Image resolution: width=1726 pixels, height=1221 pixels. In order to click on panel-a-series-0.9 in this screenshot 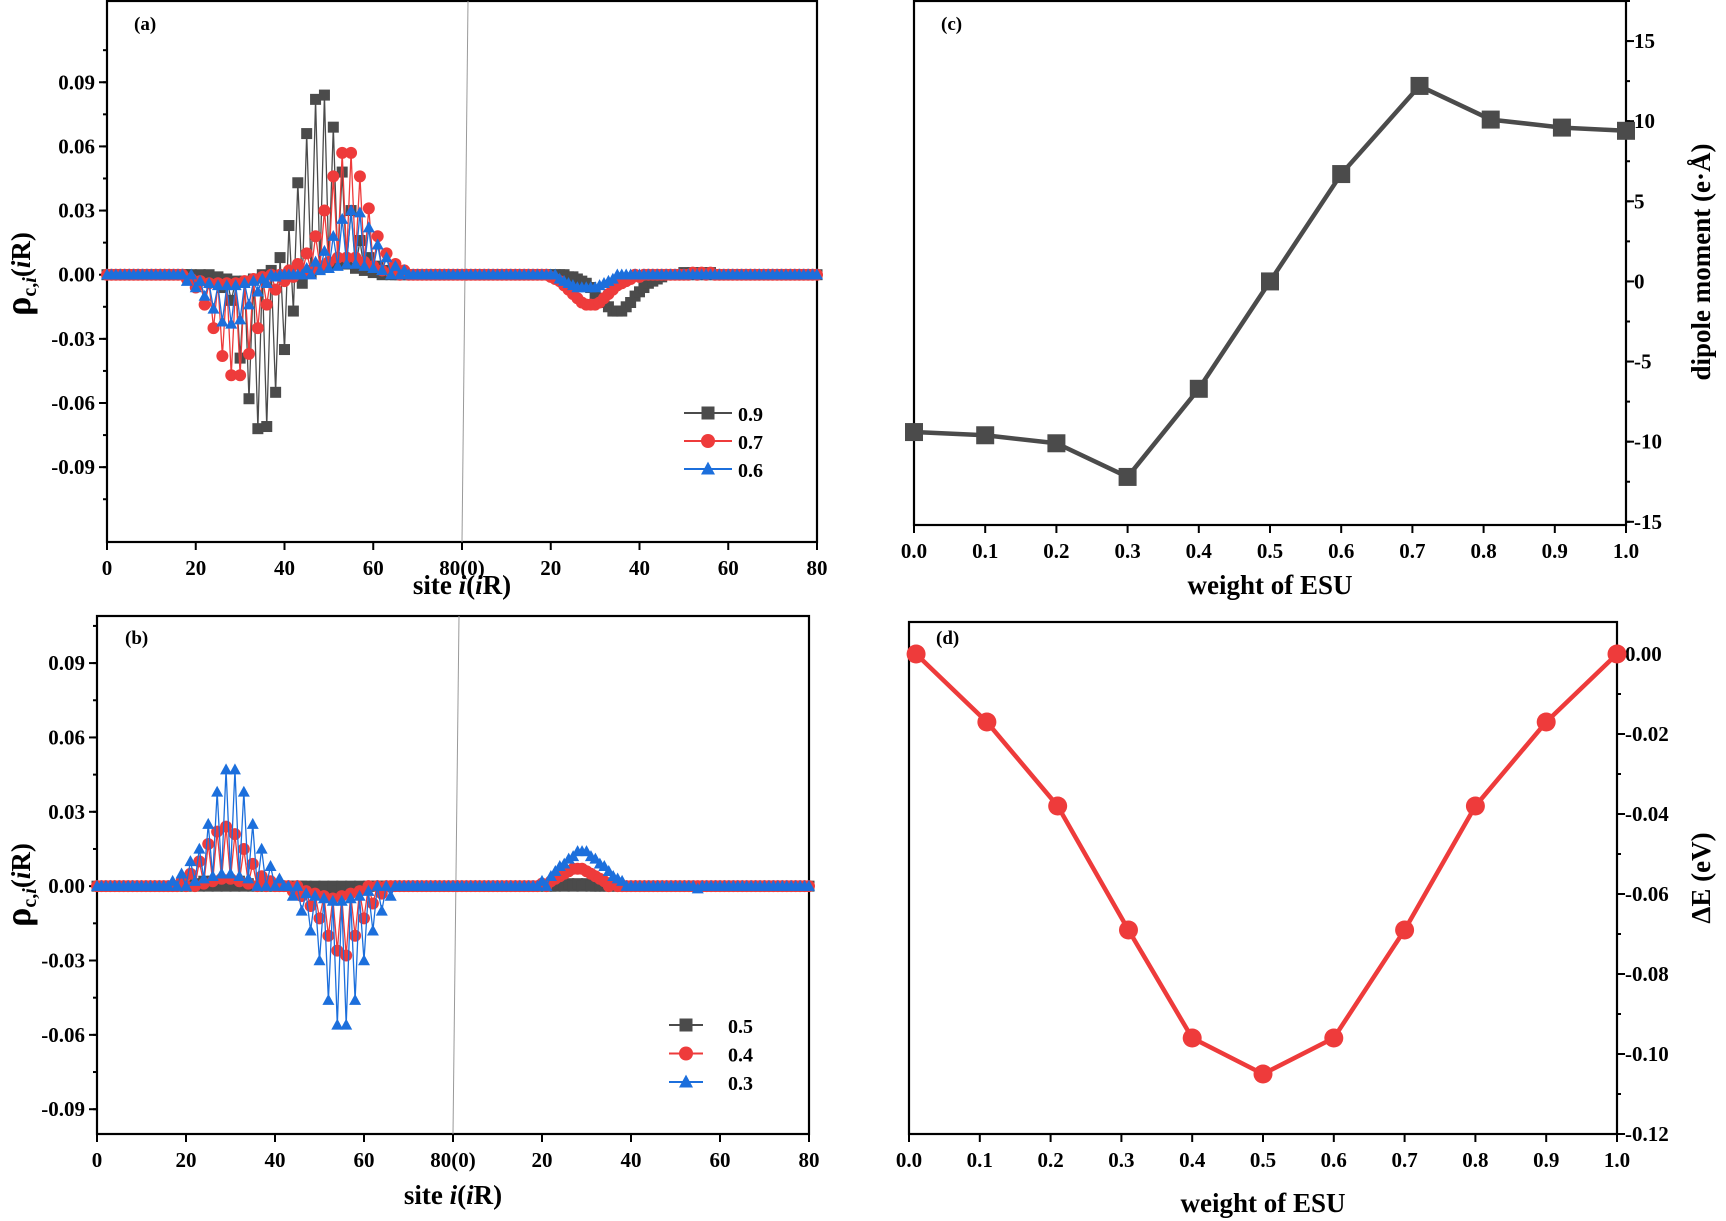, I will do `click(462, 262)`.